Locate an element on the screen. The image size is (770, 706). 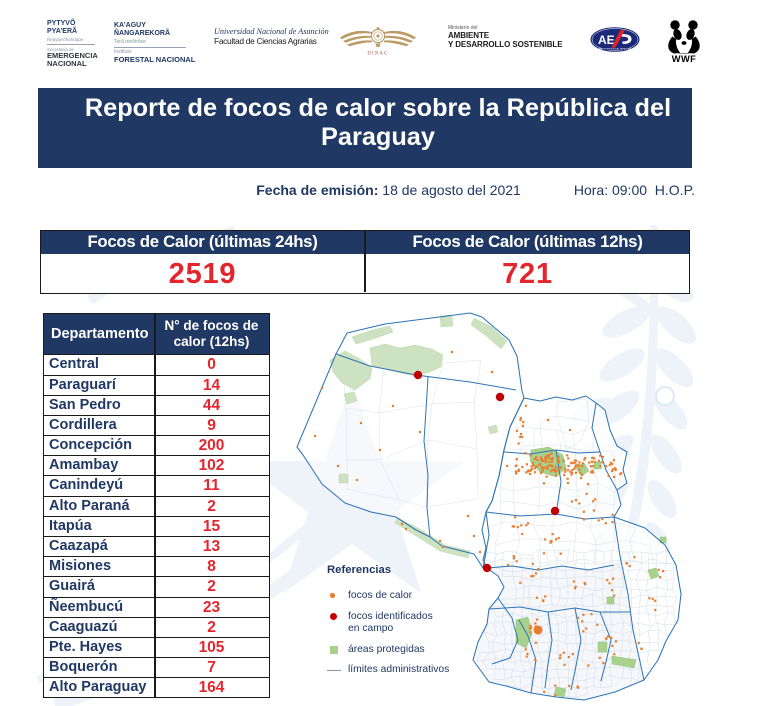
svg-text: AEROPUERTOS DEL PARAGUAY is located at coordinates (615, 49).